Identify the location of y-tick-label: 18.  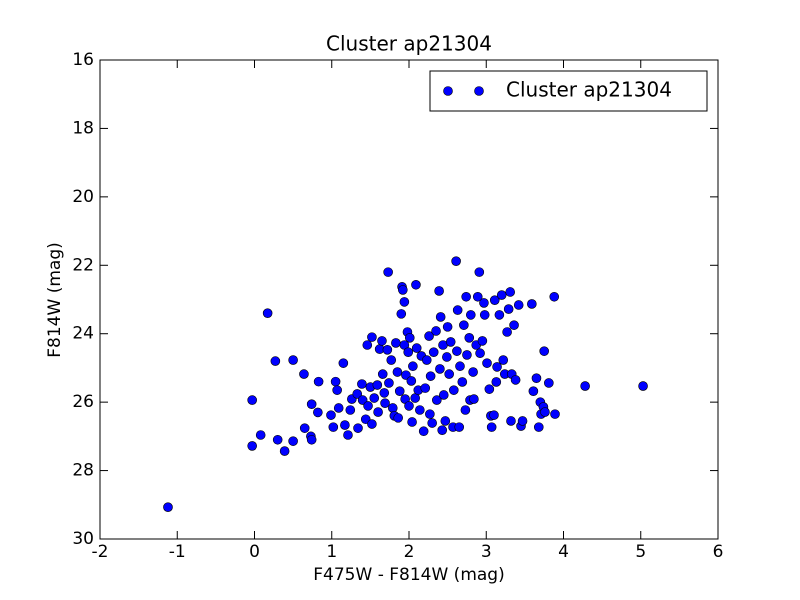
(83, 128).